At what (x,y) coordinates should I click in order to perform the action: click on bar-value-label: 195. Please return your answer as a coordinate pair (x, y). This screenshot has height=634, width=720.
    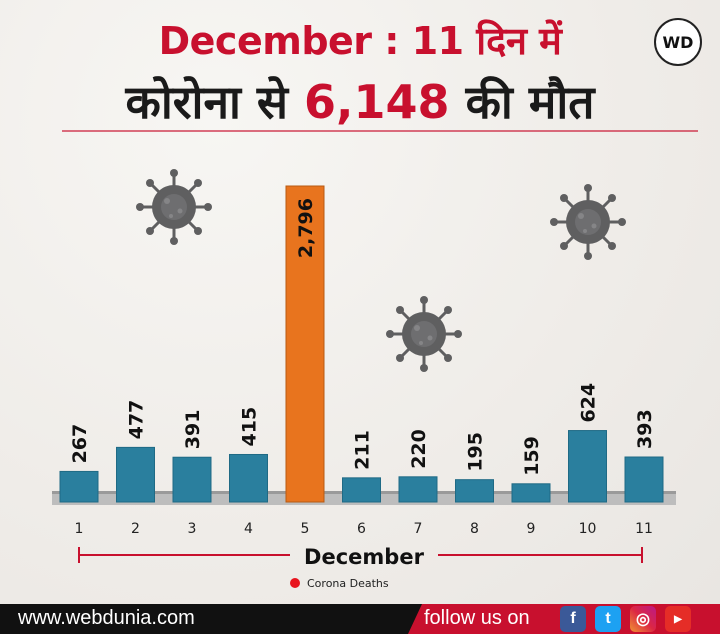
    Looking at the image, I should click on (476, 452).